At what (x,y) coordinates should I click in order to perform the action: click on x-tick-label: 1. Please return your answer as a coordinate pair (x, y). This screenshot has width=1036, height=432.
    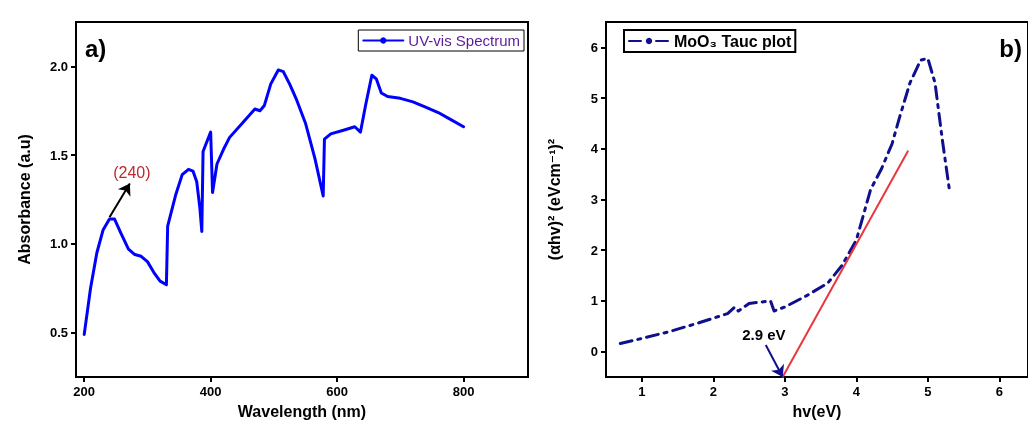
    Looking at the image, I should click on (642, 391).